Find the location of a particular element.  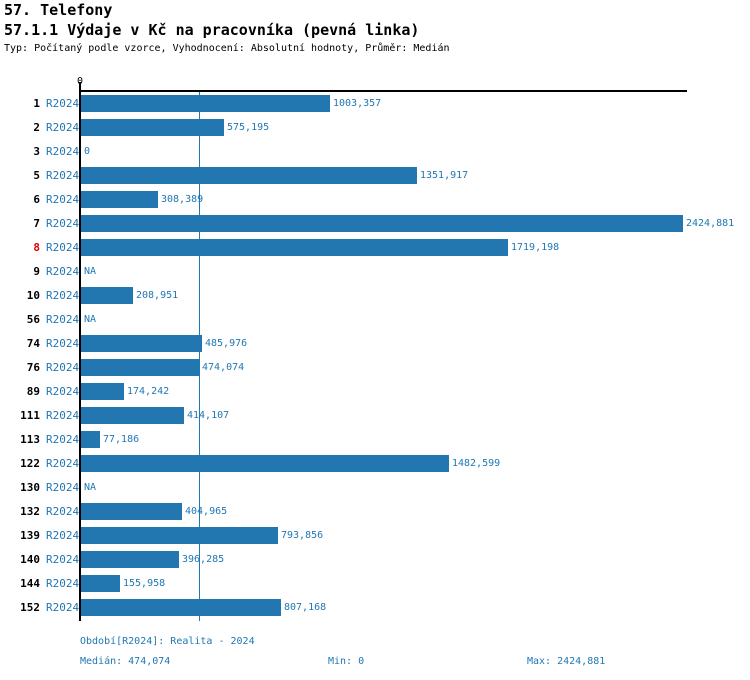

value-label: 414,107 is located at coordinates (208, 415).